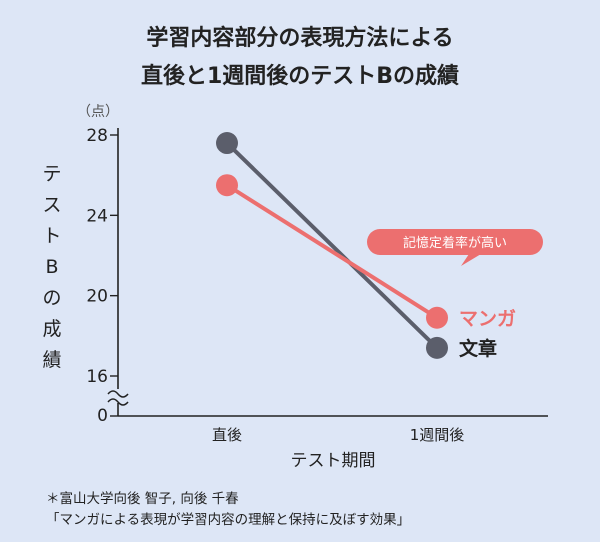 The height and width of the screenshot is (542, 600). I want to click on y-axis-unit: （点）, so click(98, 112).